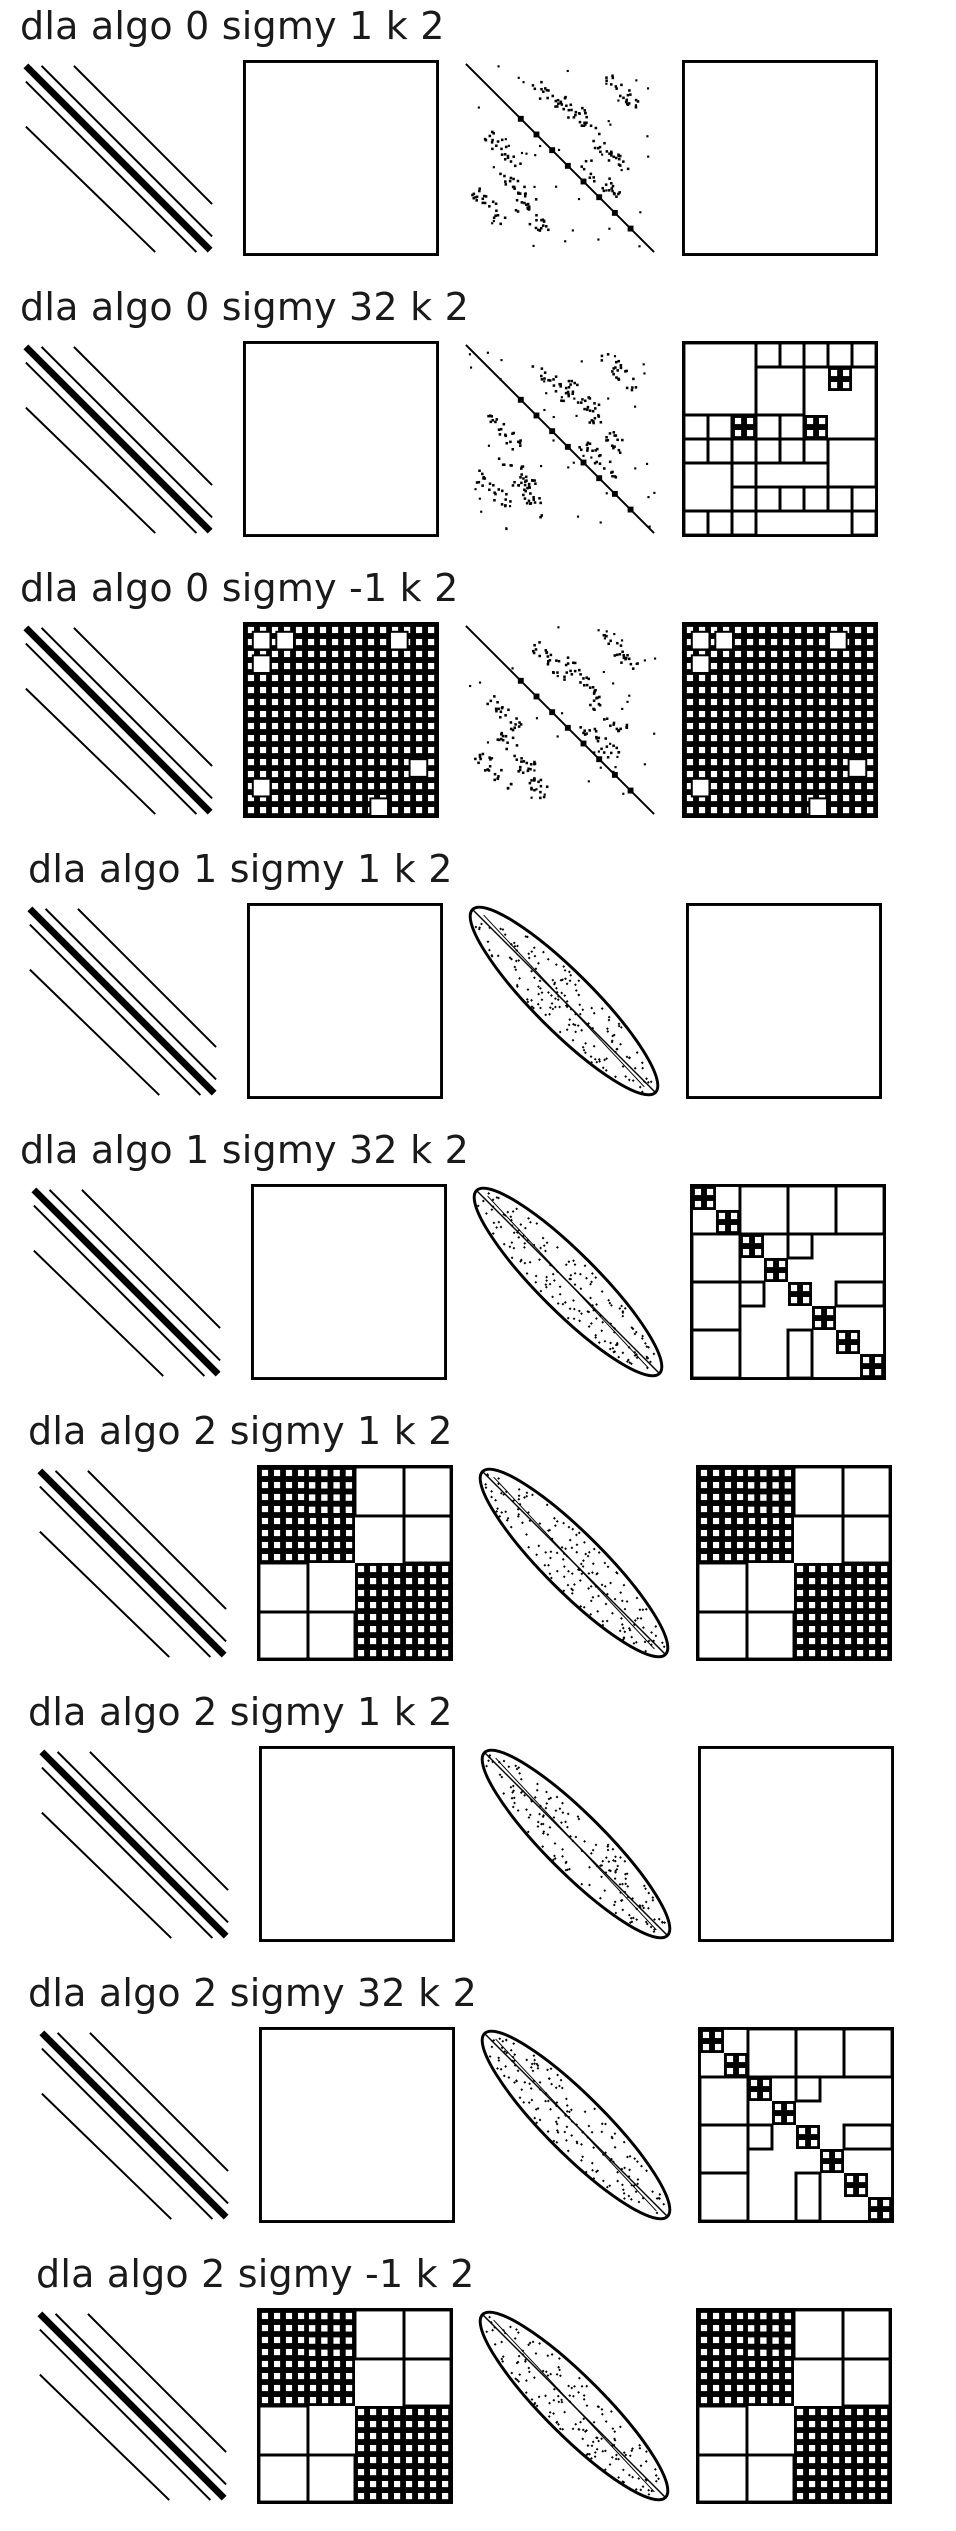 This screenshot has height=2531, width=956. What do you see at coordinates (134, 1844) in the screenshot?
I see `main-diagonal-band` at bounding box center [134, 1844].